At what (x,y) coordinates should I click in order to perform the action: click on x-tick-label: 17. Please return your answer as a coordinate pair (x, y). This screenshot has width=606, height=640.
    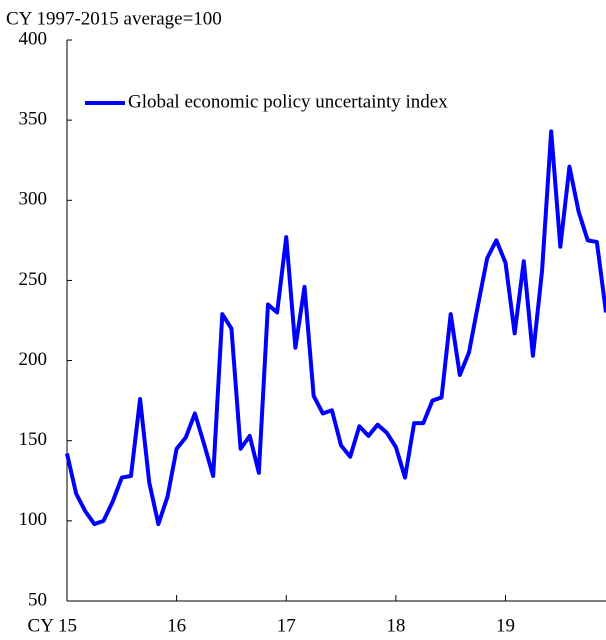
    Looking at the image, I should click on (286, 625).